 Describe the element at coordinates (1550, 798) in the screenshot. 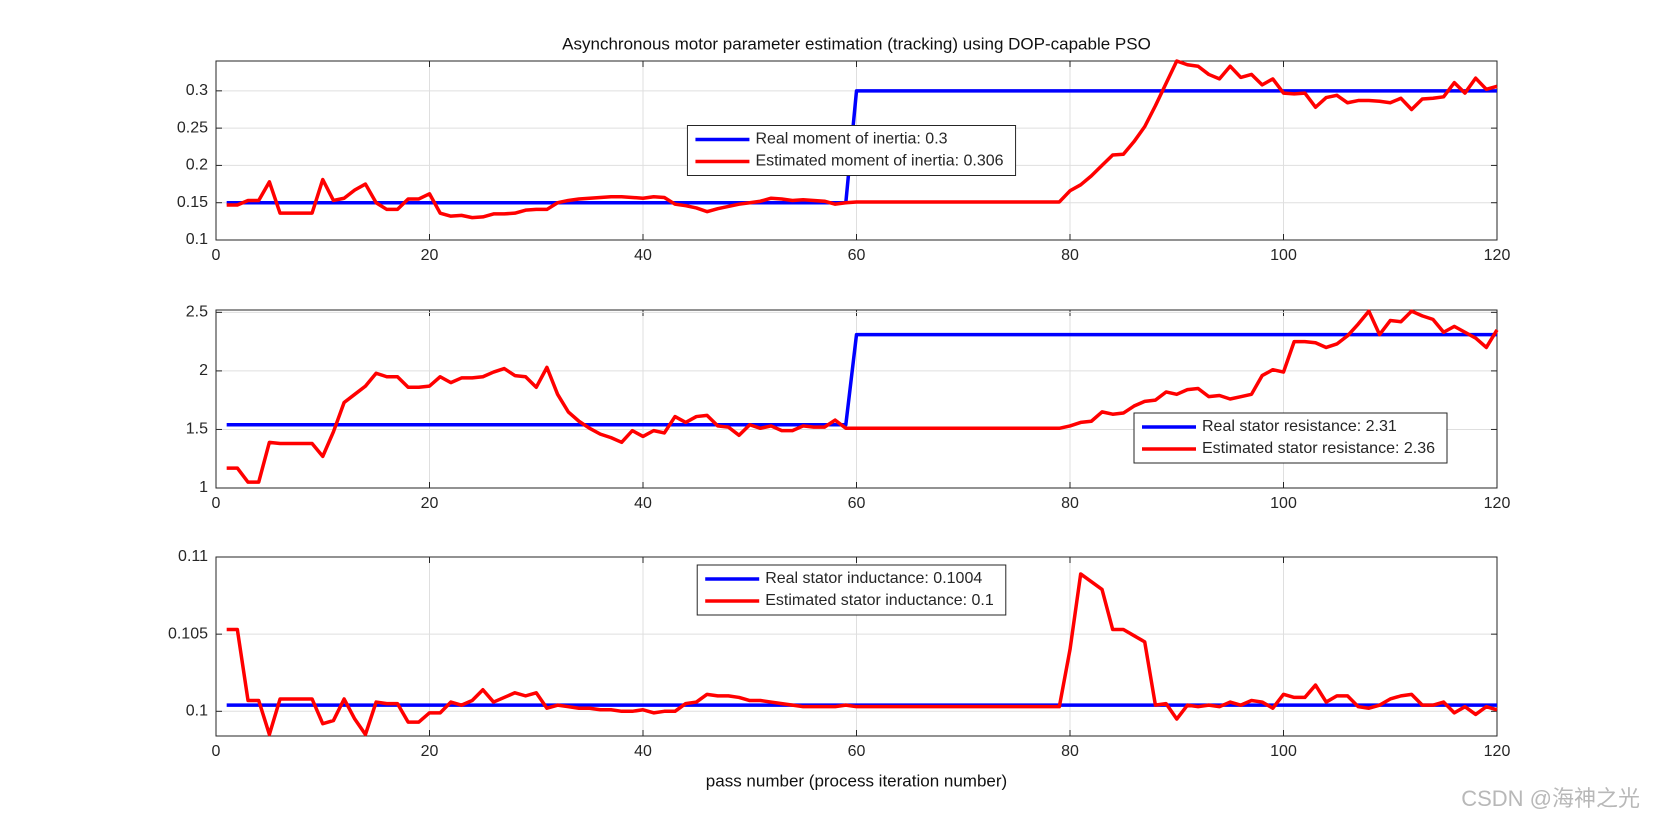

I see `watermark: CSDN @海神之光` at that location.